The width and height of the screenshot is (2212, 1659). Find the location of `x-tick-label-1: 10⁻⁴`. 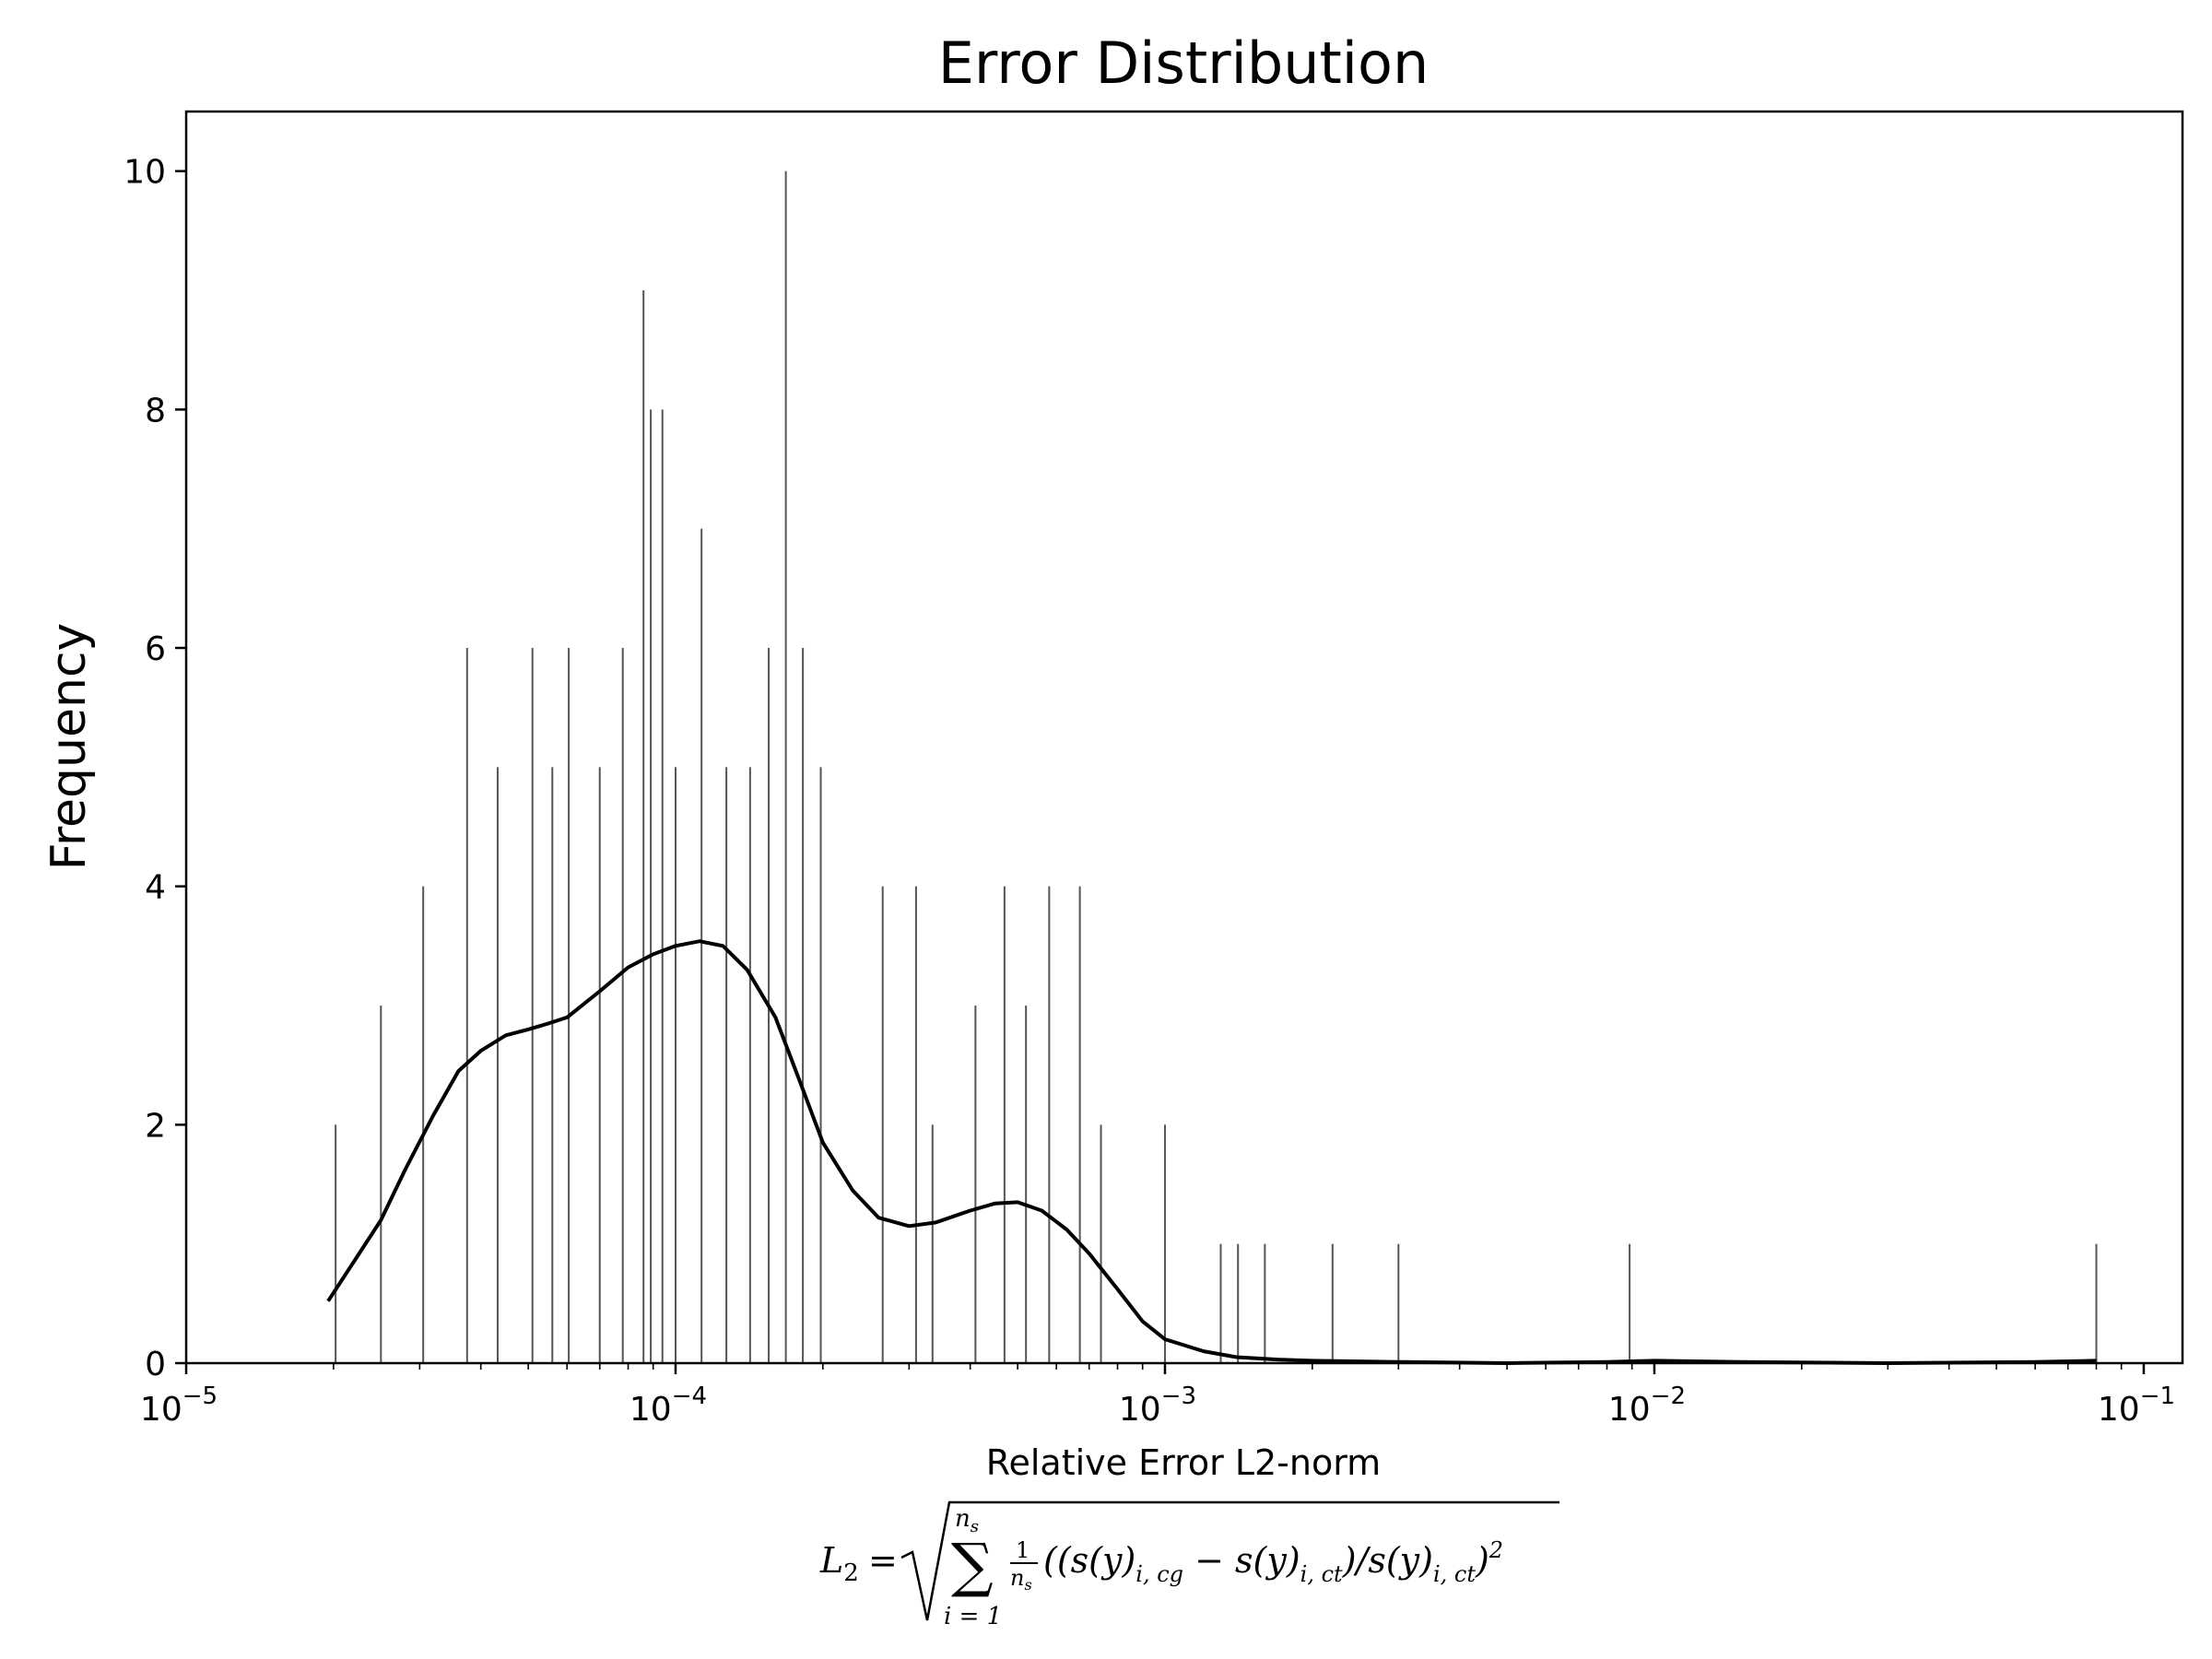

x-tick-label-1: 10⁻⁴ is located at coordinates (668, 1405).